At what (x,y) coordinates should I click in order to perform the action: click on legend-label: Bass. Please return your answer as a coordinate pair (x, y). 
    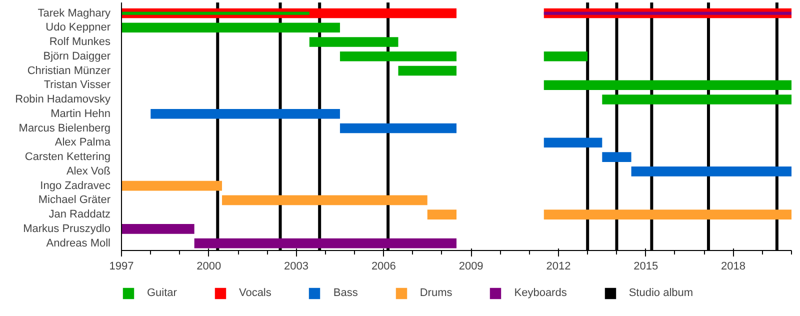
    Looking at the image, I should click on (345, 293).